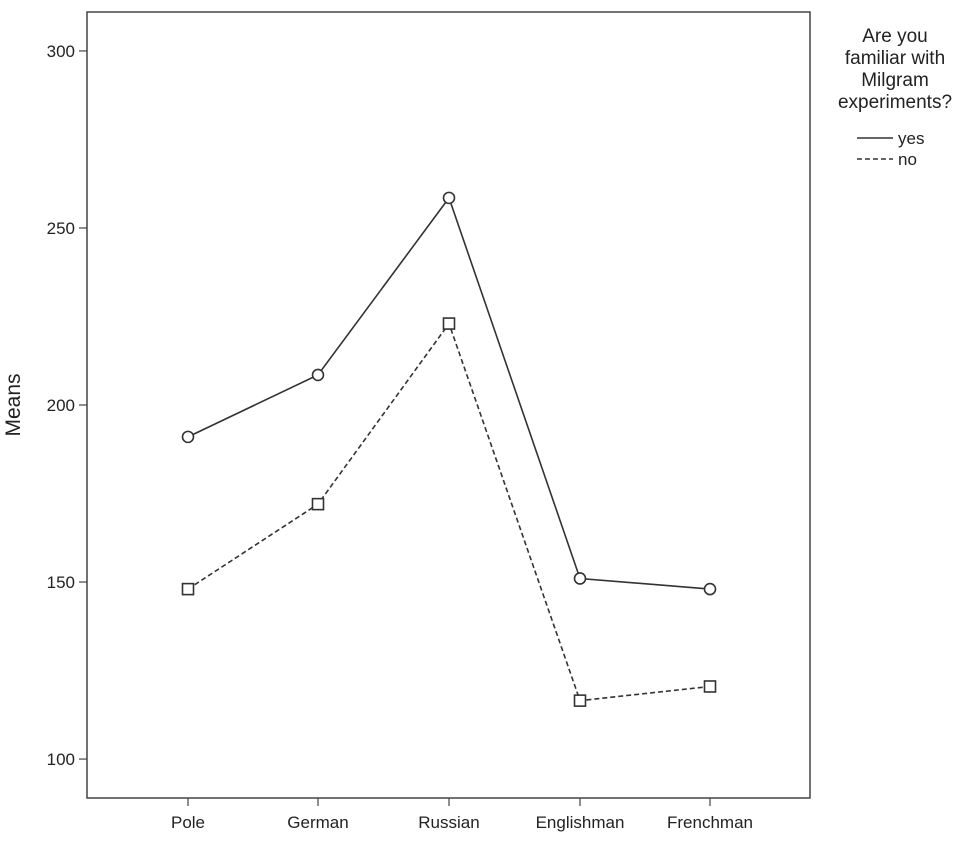  What do you see at coordinates (317, 822) in the screenshot?
I see `x-tick-label: German` at bounding box center [317, 822].